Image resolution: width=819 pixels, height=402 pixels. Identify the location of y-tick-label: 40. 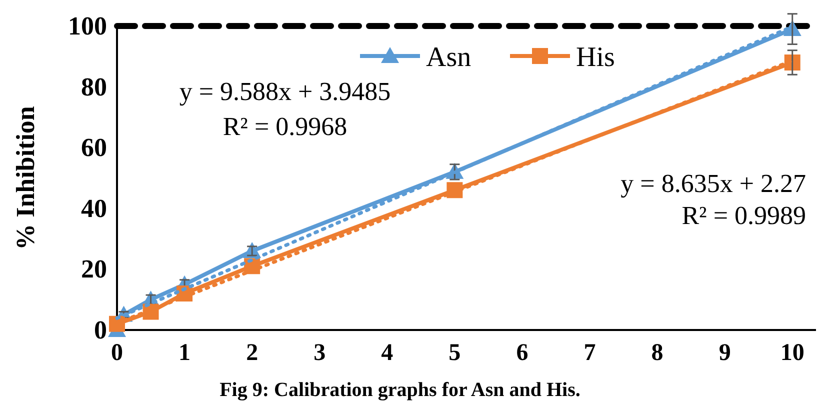
(94, 208).